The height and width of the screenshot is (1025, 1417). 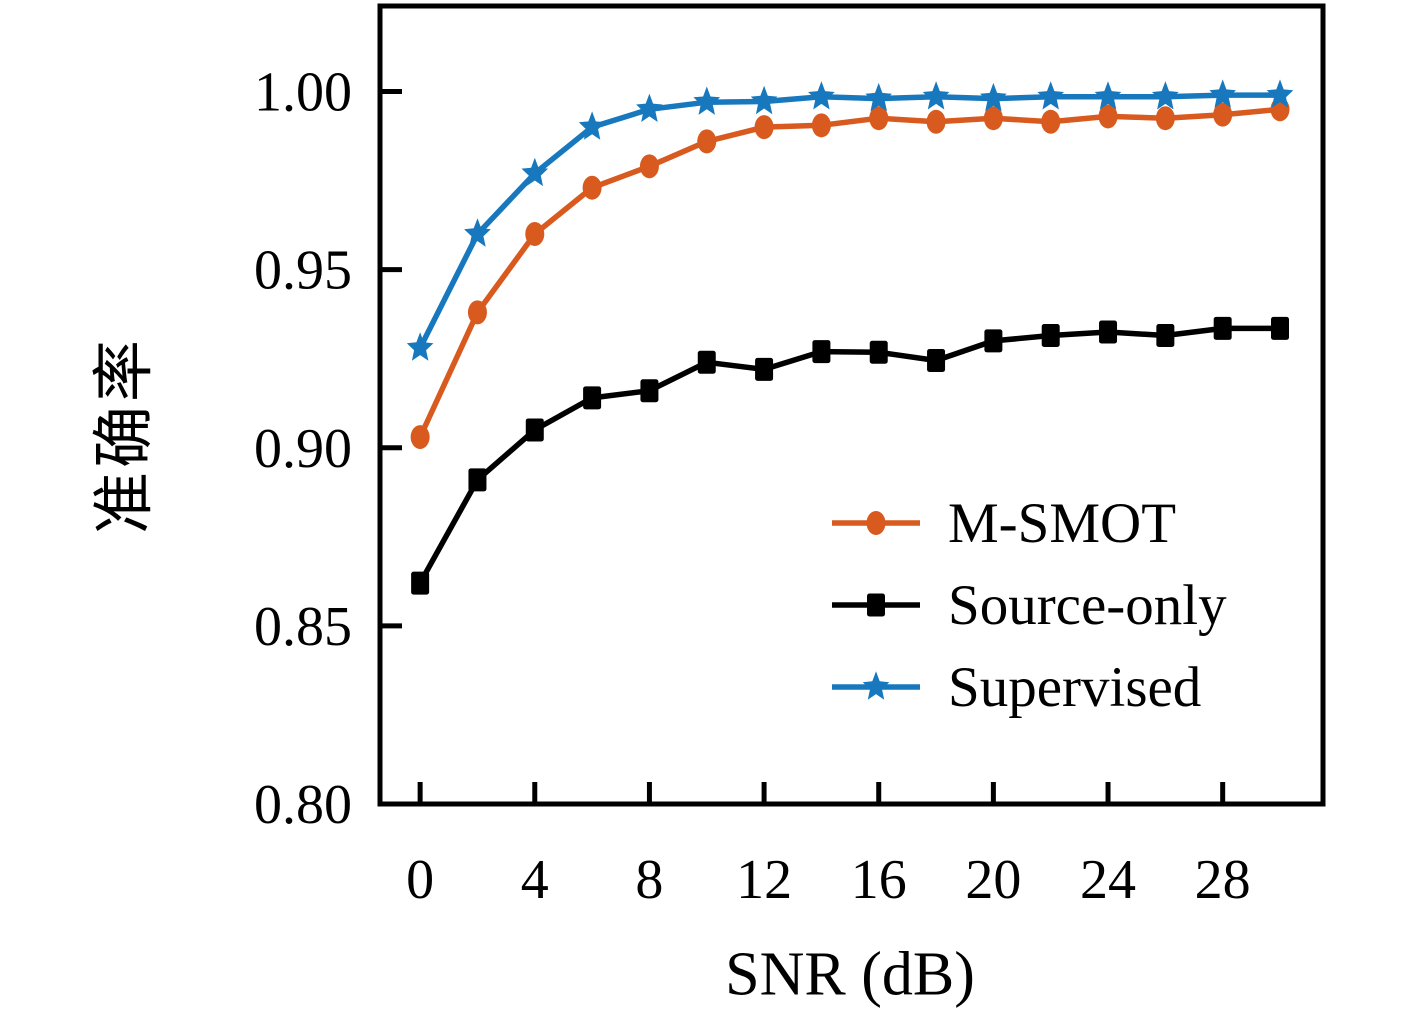 I want to click on legend-item-source-only: Source-only, so click(x=1028, y=605).